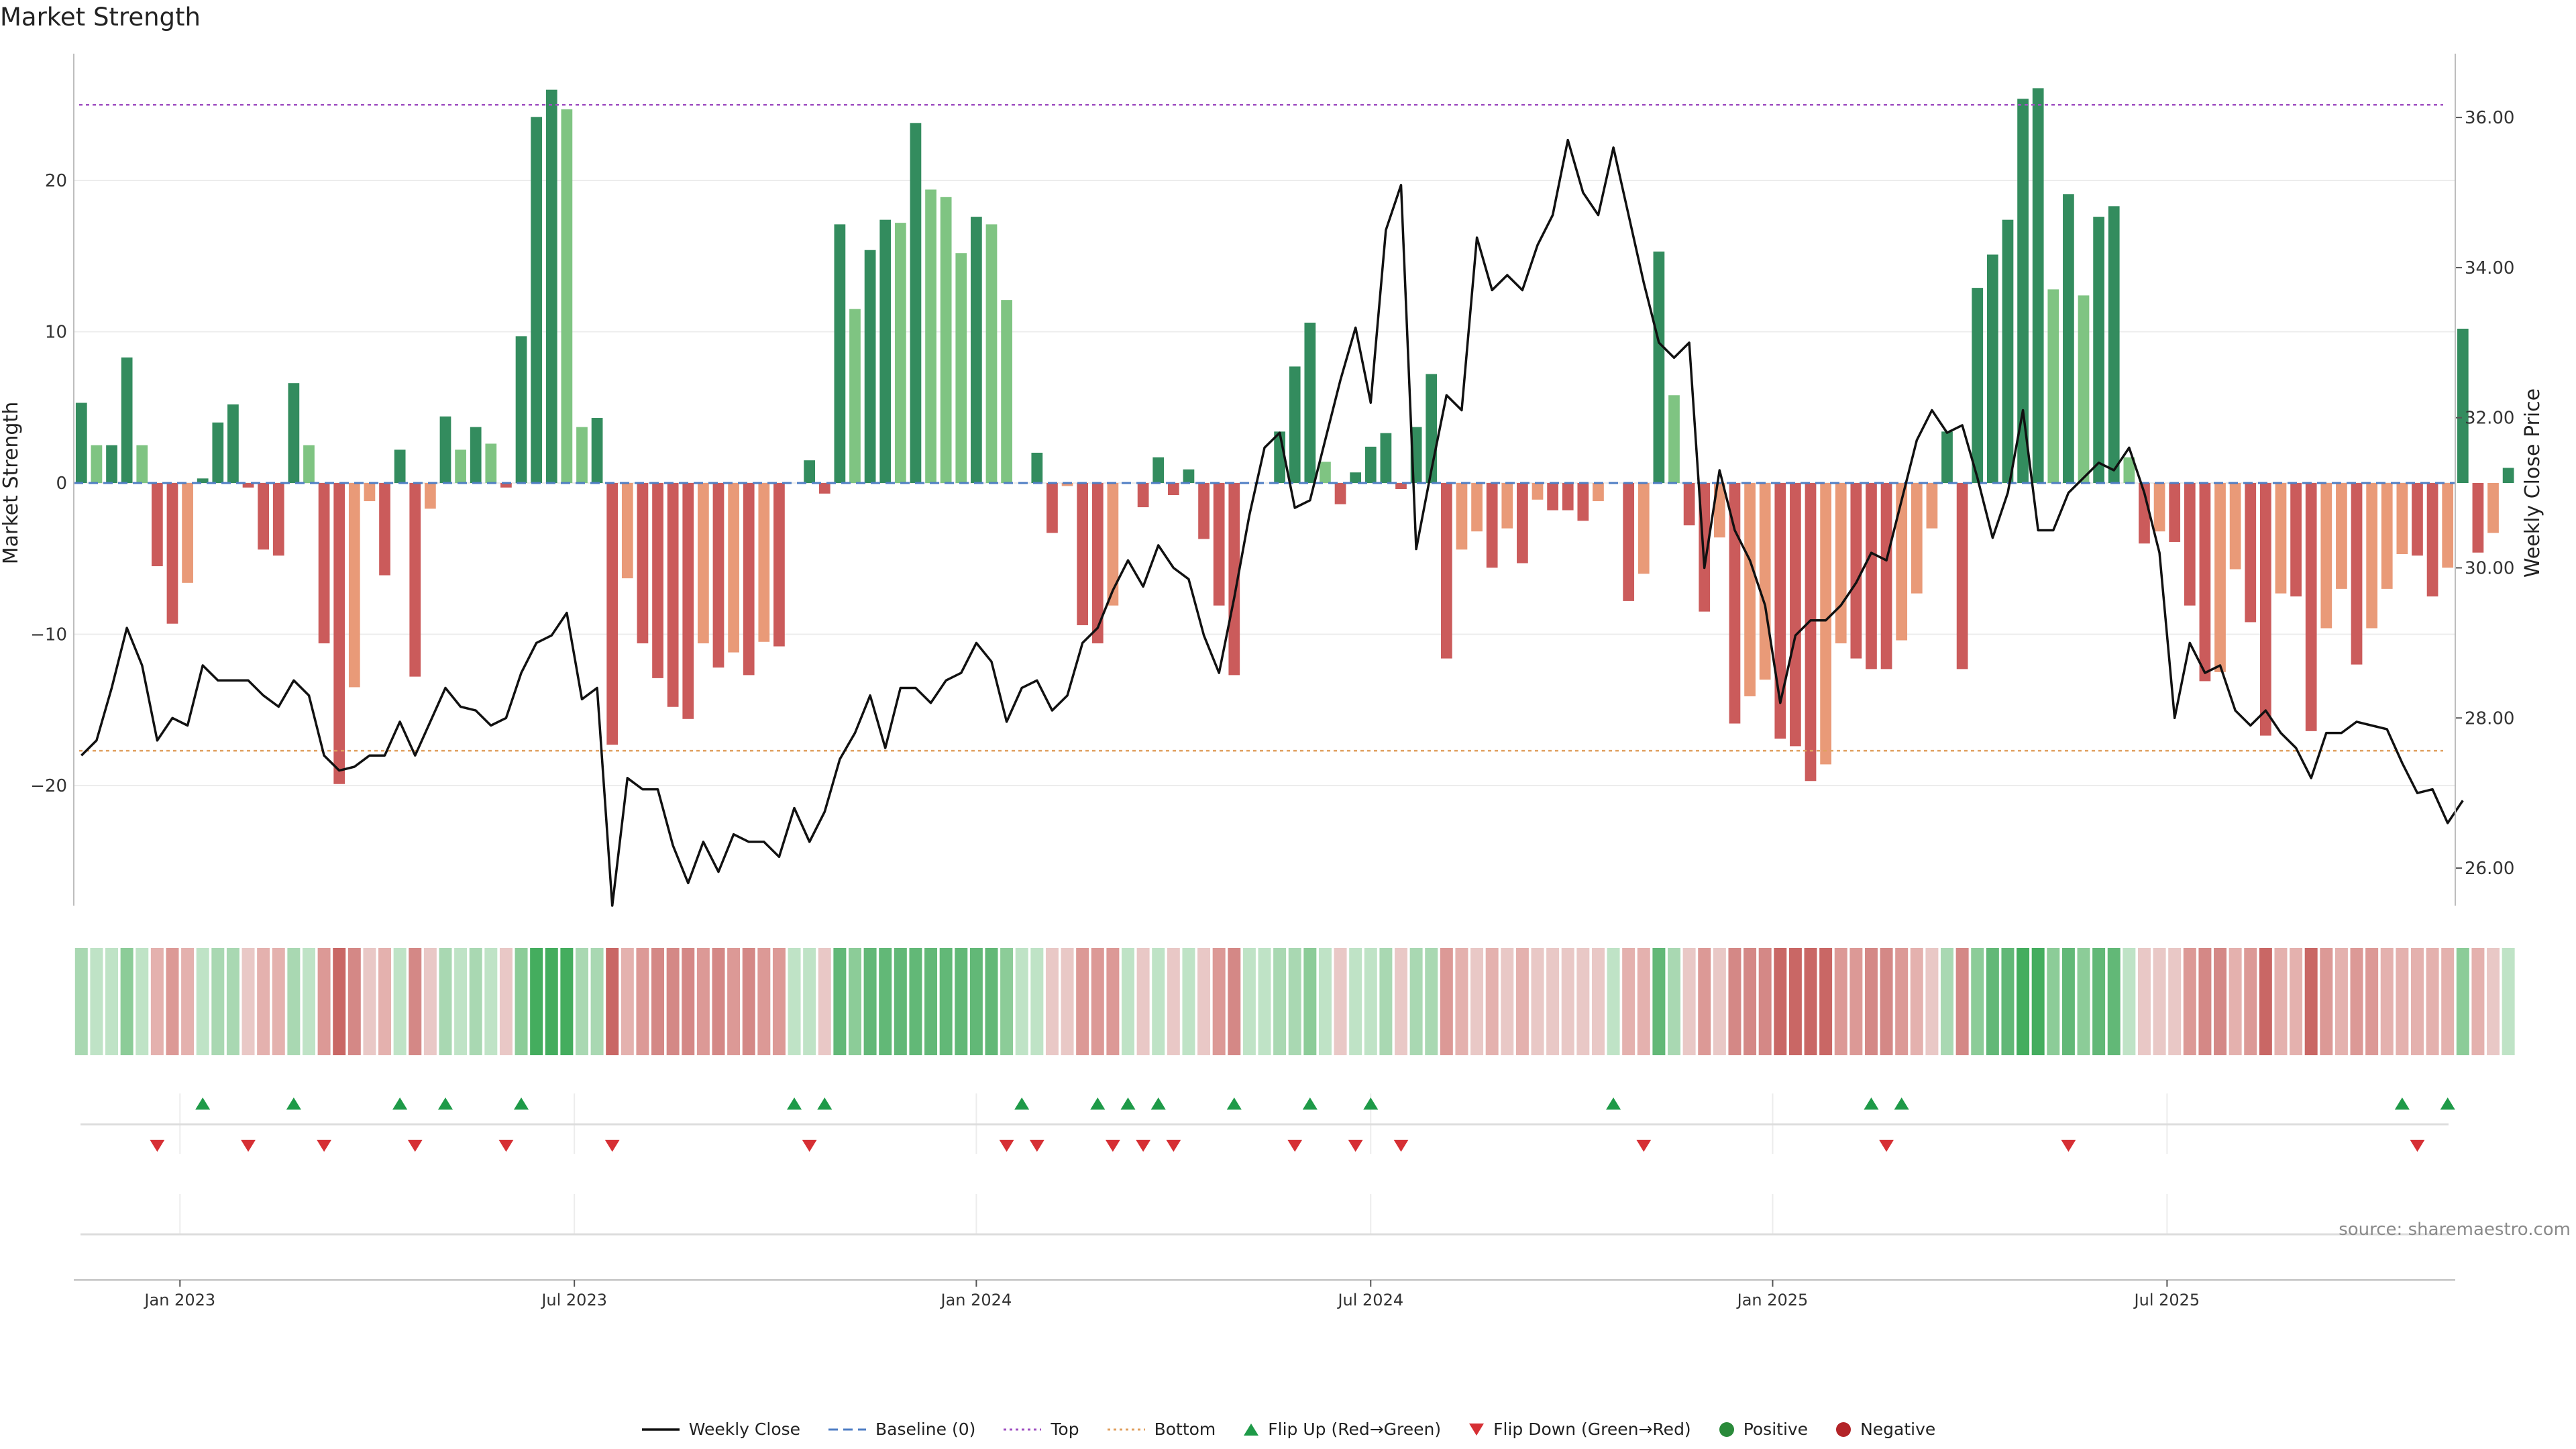 The height and width of the screenshot is (1449, 2576). Describe the element at coordinates (660, 1429) in the screenshot. I see `legend-symbol` at that location.